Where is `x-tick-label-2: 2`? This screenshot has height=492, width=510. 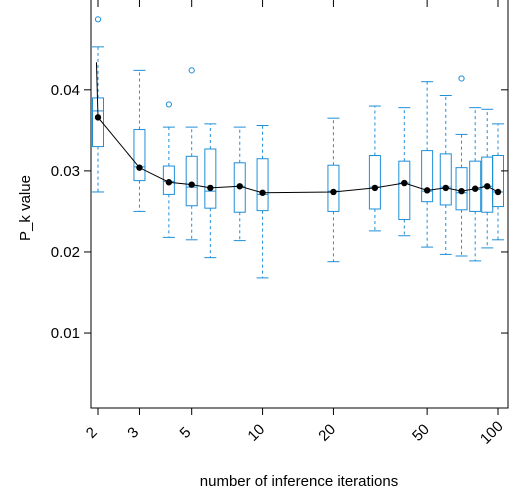
x-tick-label-2: 2 is located at coordinates (92, 433).